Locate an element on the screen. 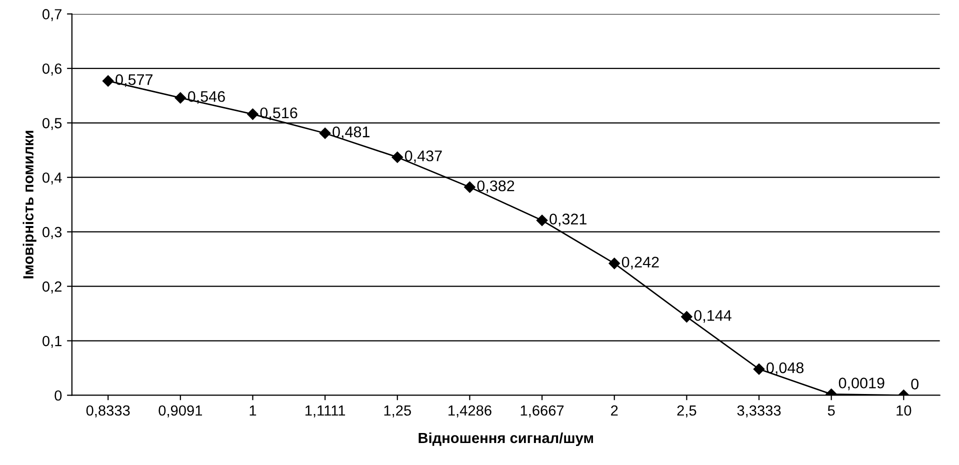 This screenshot has width=959, height=465. x-tick-label: 2,5 is located at coordinates (686, 411).